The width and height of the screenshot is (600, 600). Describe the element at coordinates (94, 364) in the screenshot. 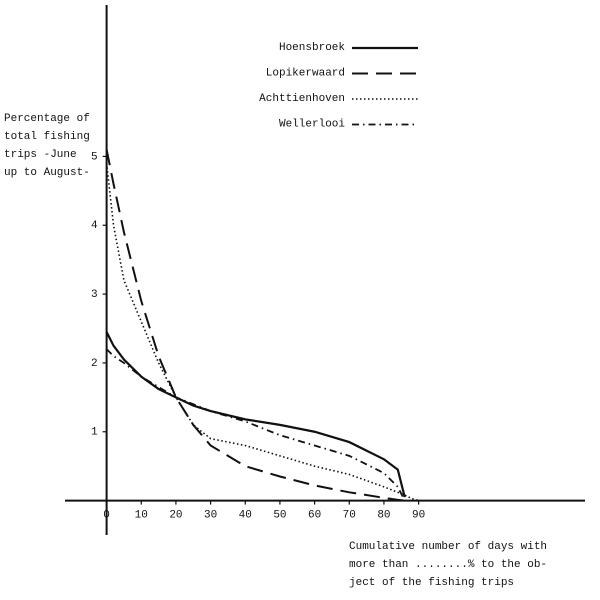

I see `y-tick-label: 2` at that location.